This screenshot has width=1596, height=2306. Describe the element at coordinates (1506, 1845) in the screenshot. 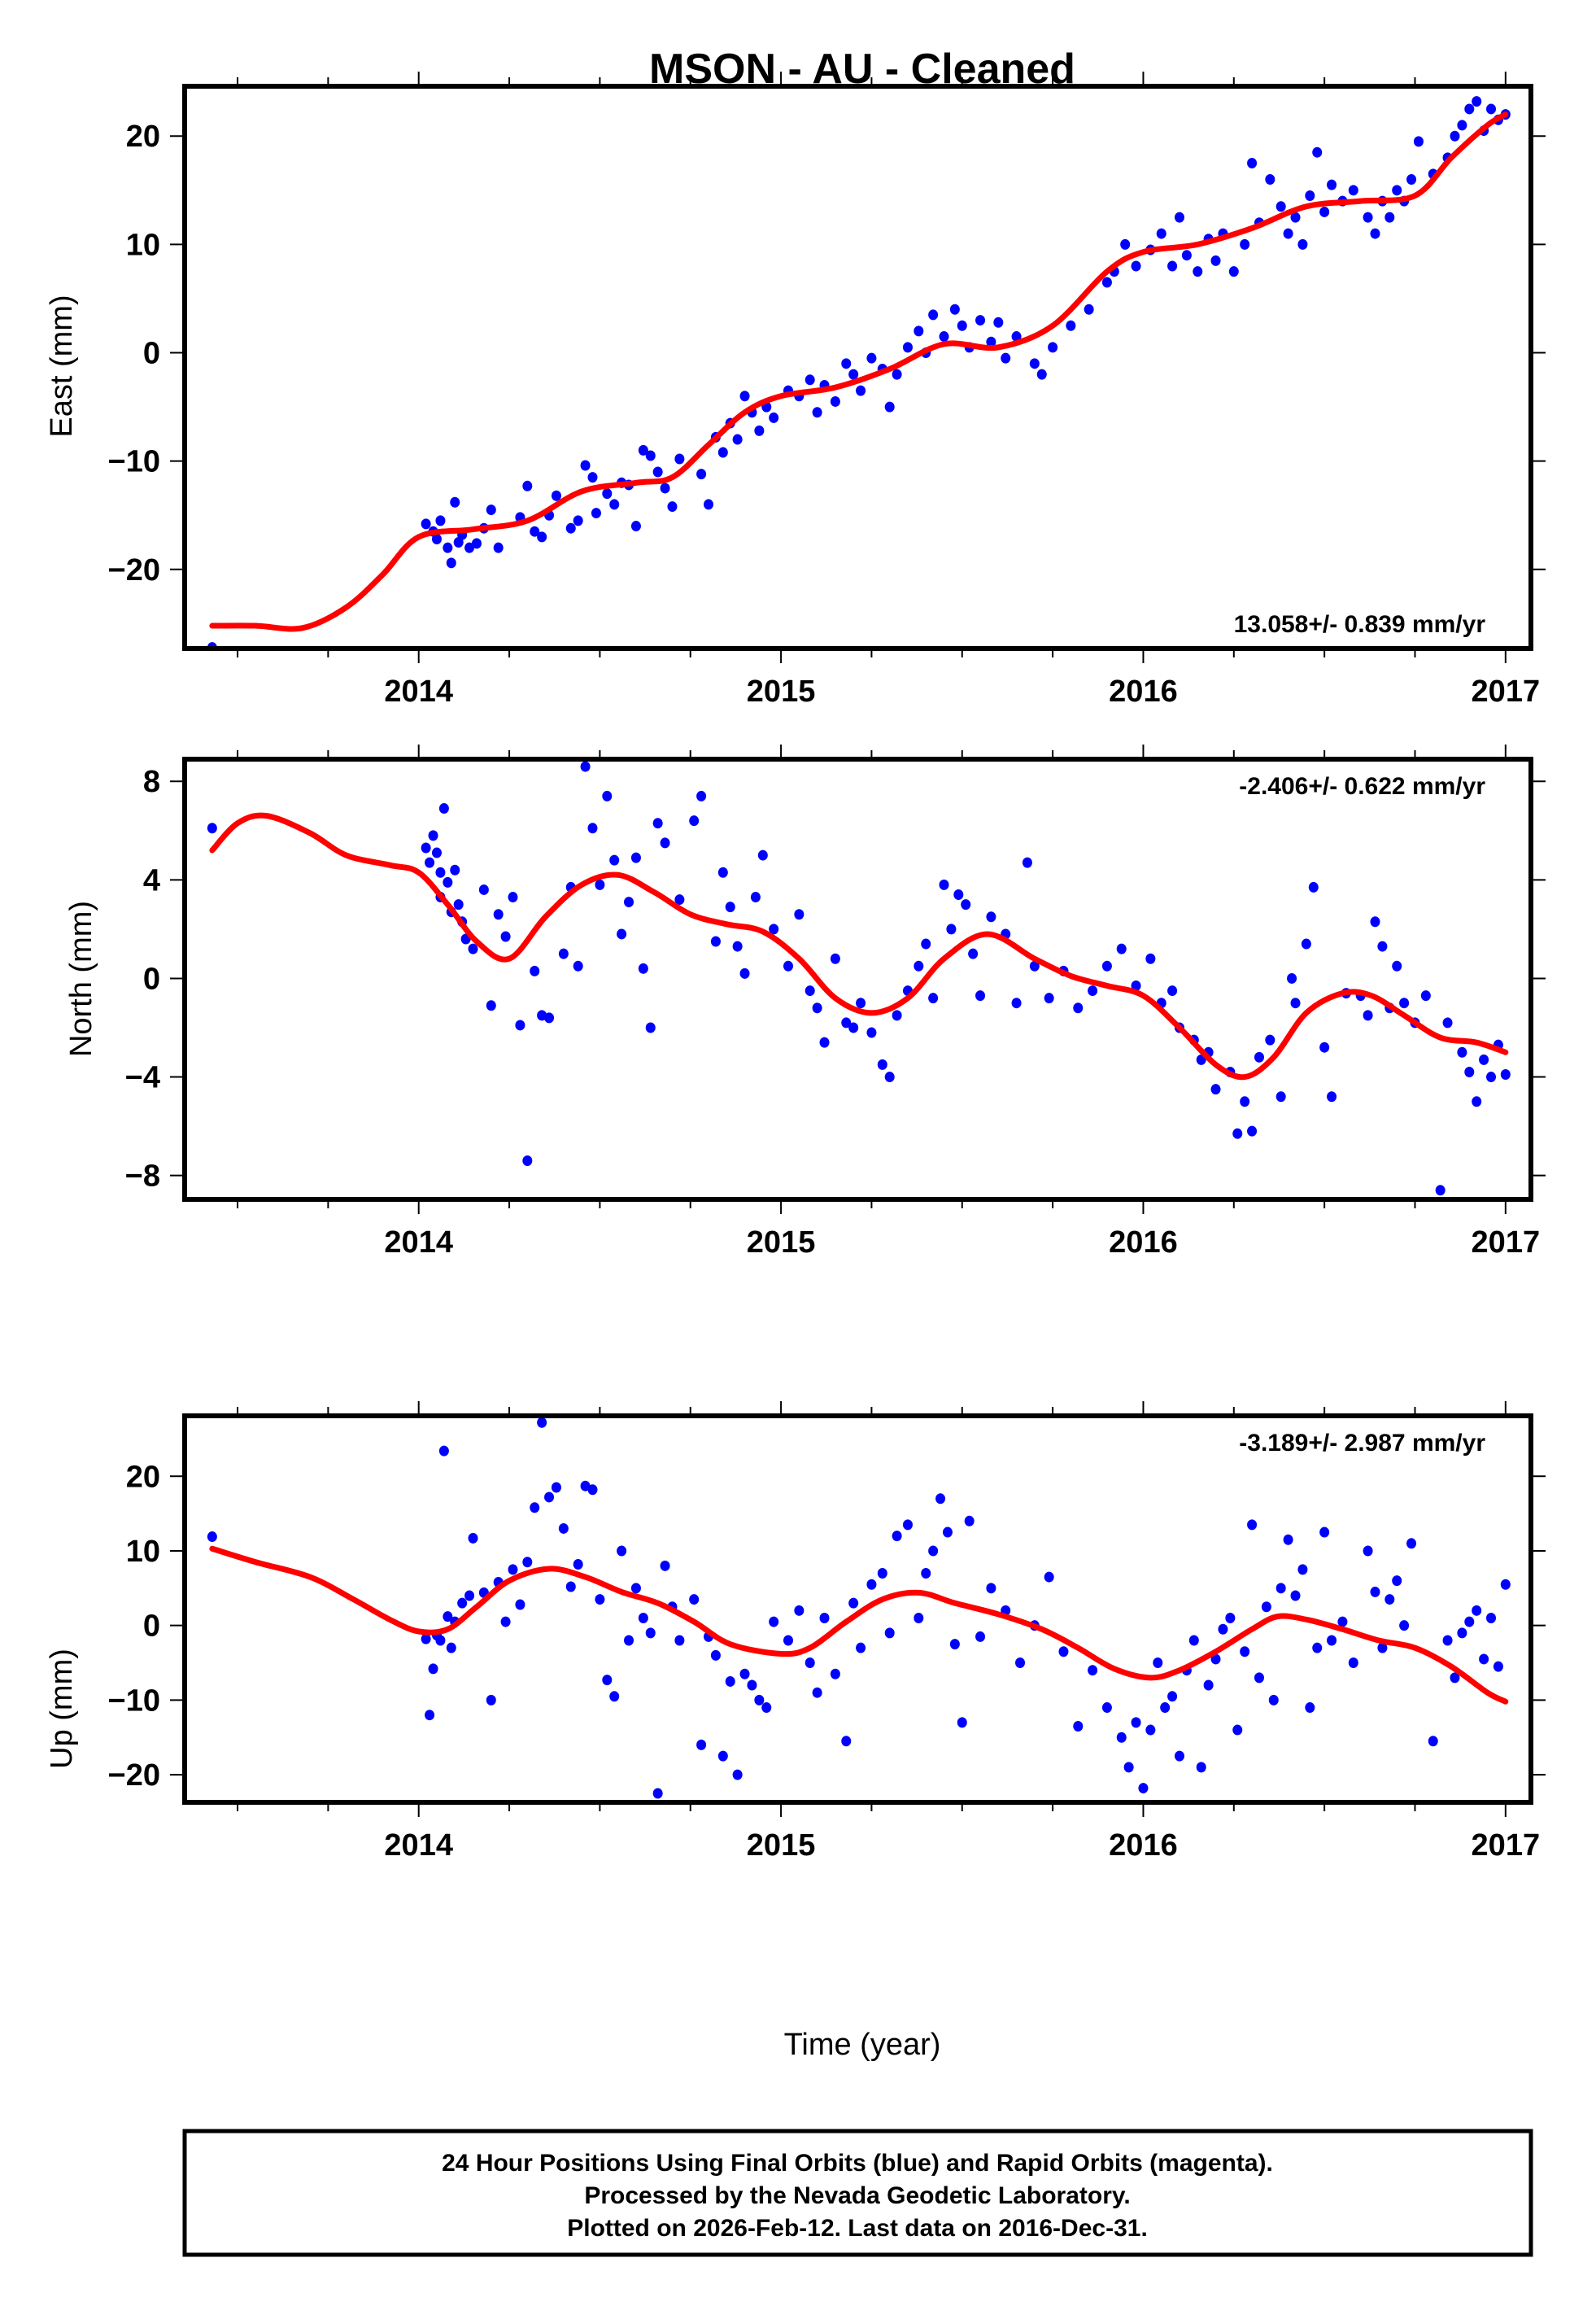

I see `x-tick-label: 2017` at that location.